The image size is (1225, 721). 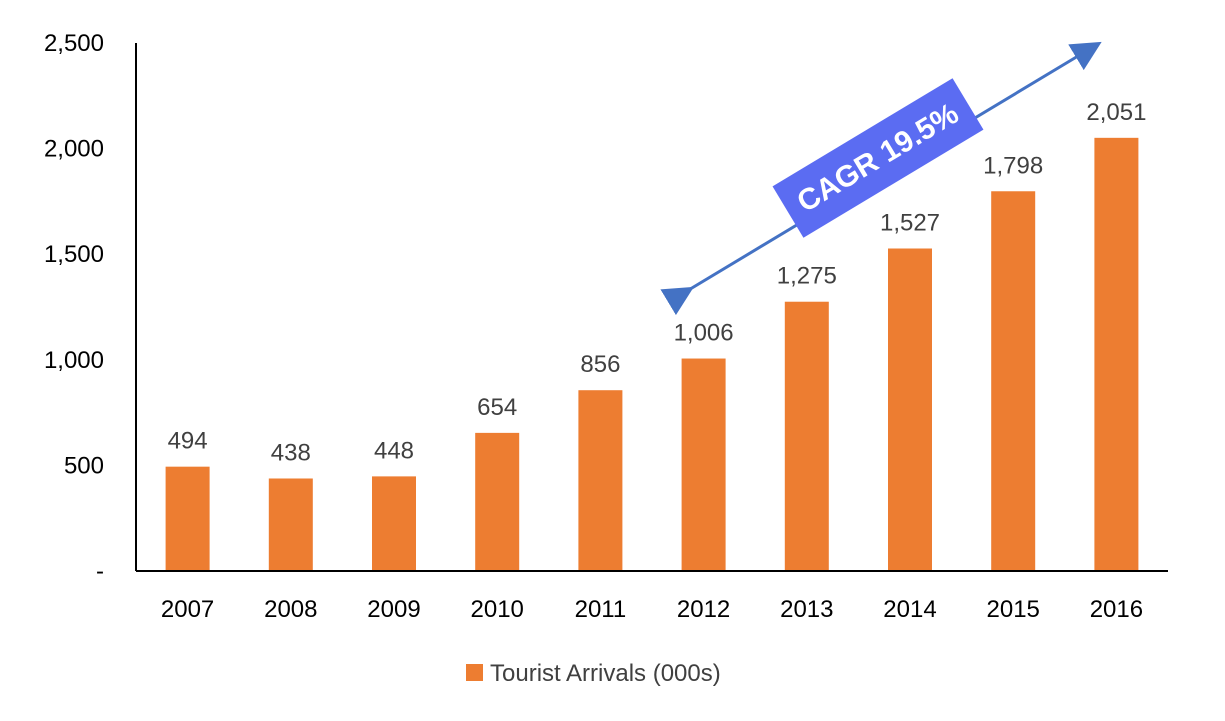 What do you see at coordinates (74, 307) in the screenshot?
I see `y-tick-labels: - 500 1,000 1,500 2,000 2,500` at bounding box center [74, 307].